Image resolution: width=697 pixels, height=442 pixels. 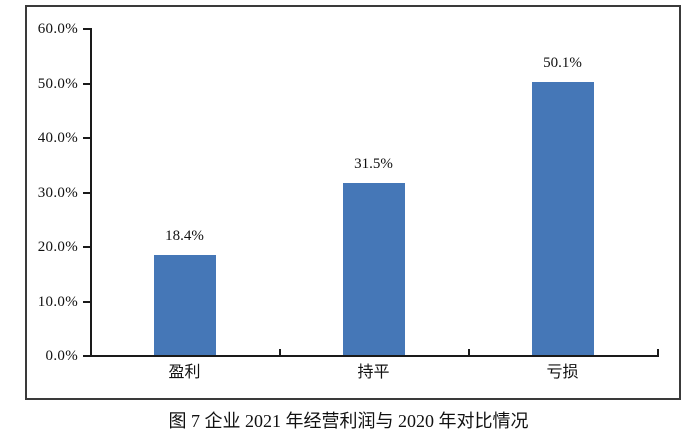 What do you see at coordinates (373, 164) in the screenshot?
I see `bar-value-label: 31.5%` at bounding box center [373, 164].